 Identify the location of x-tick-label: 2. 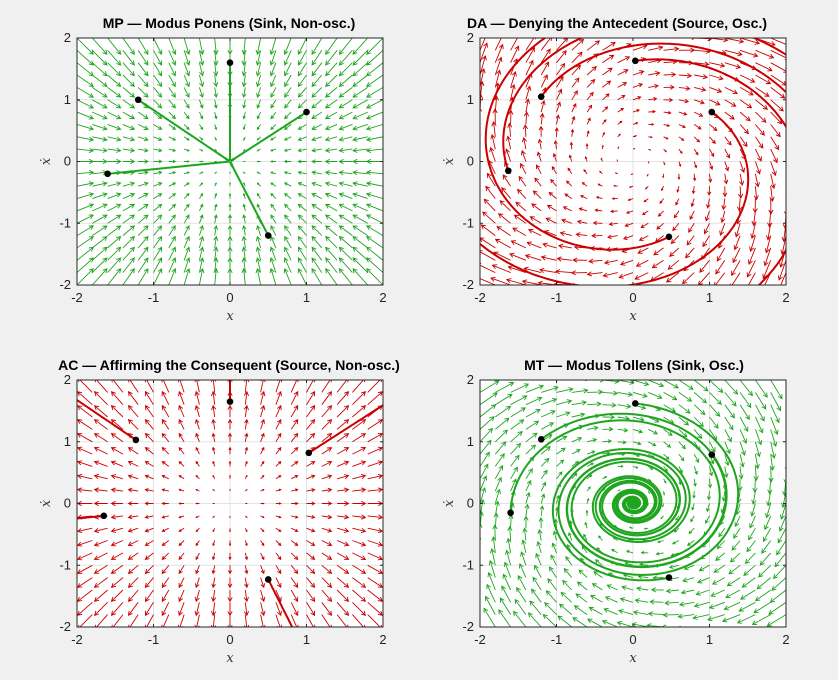
(382, 639).